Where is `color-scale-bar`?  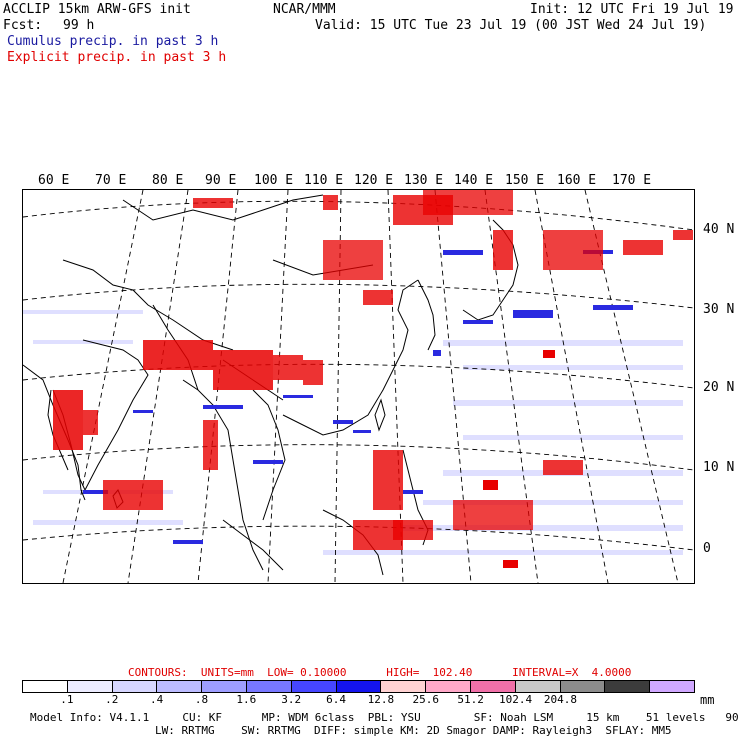
color-scale-bar is located at coordinates (358, 686).